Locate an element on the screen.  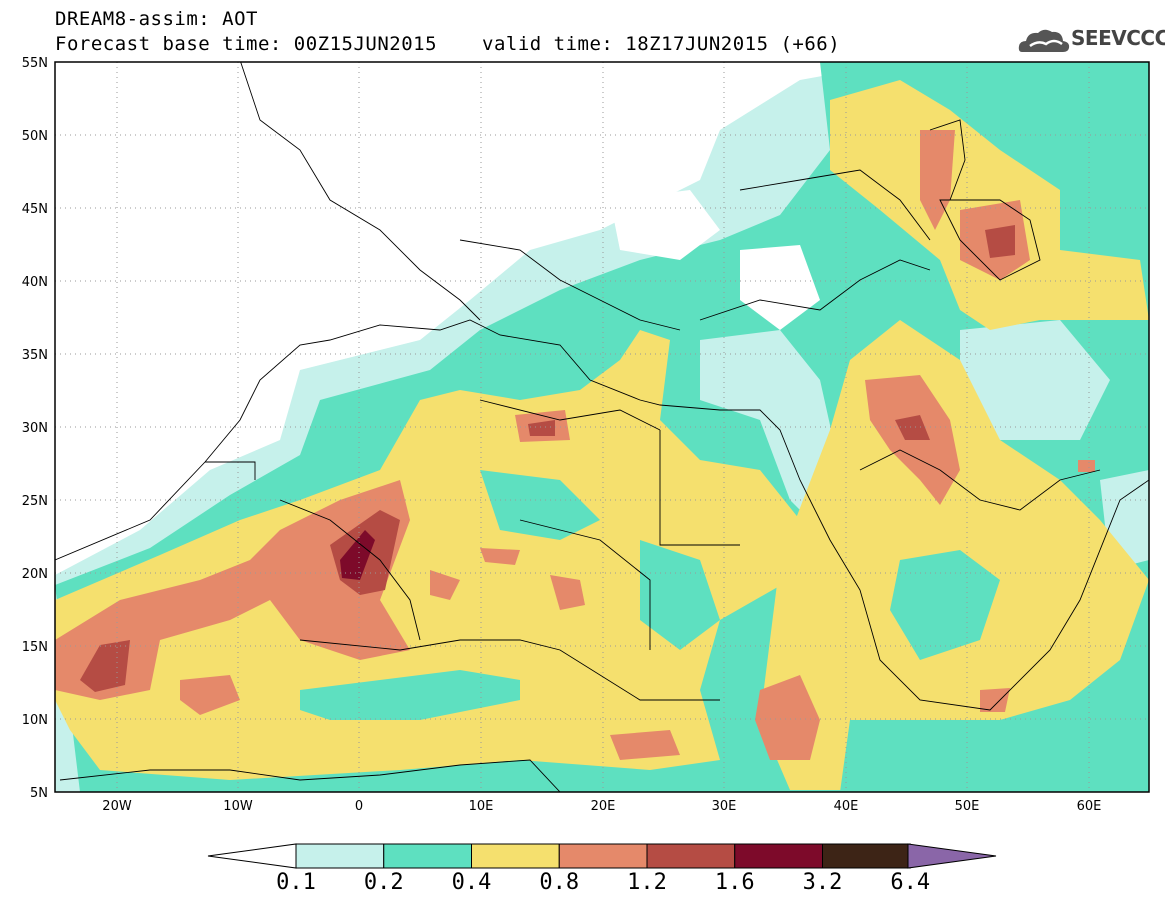
colorbar-label: 0.1 is located at coordinates (296, 882).